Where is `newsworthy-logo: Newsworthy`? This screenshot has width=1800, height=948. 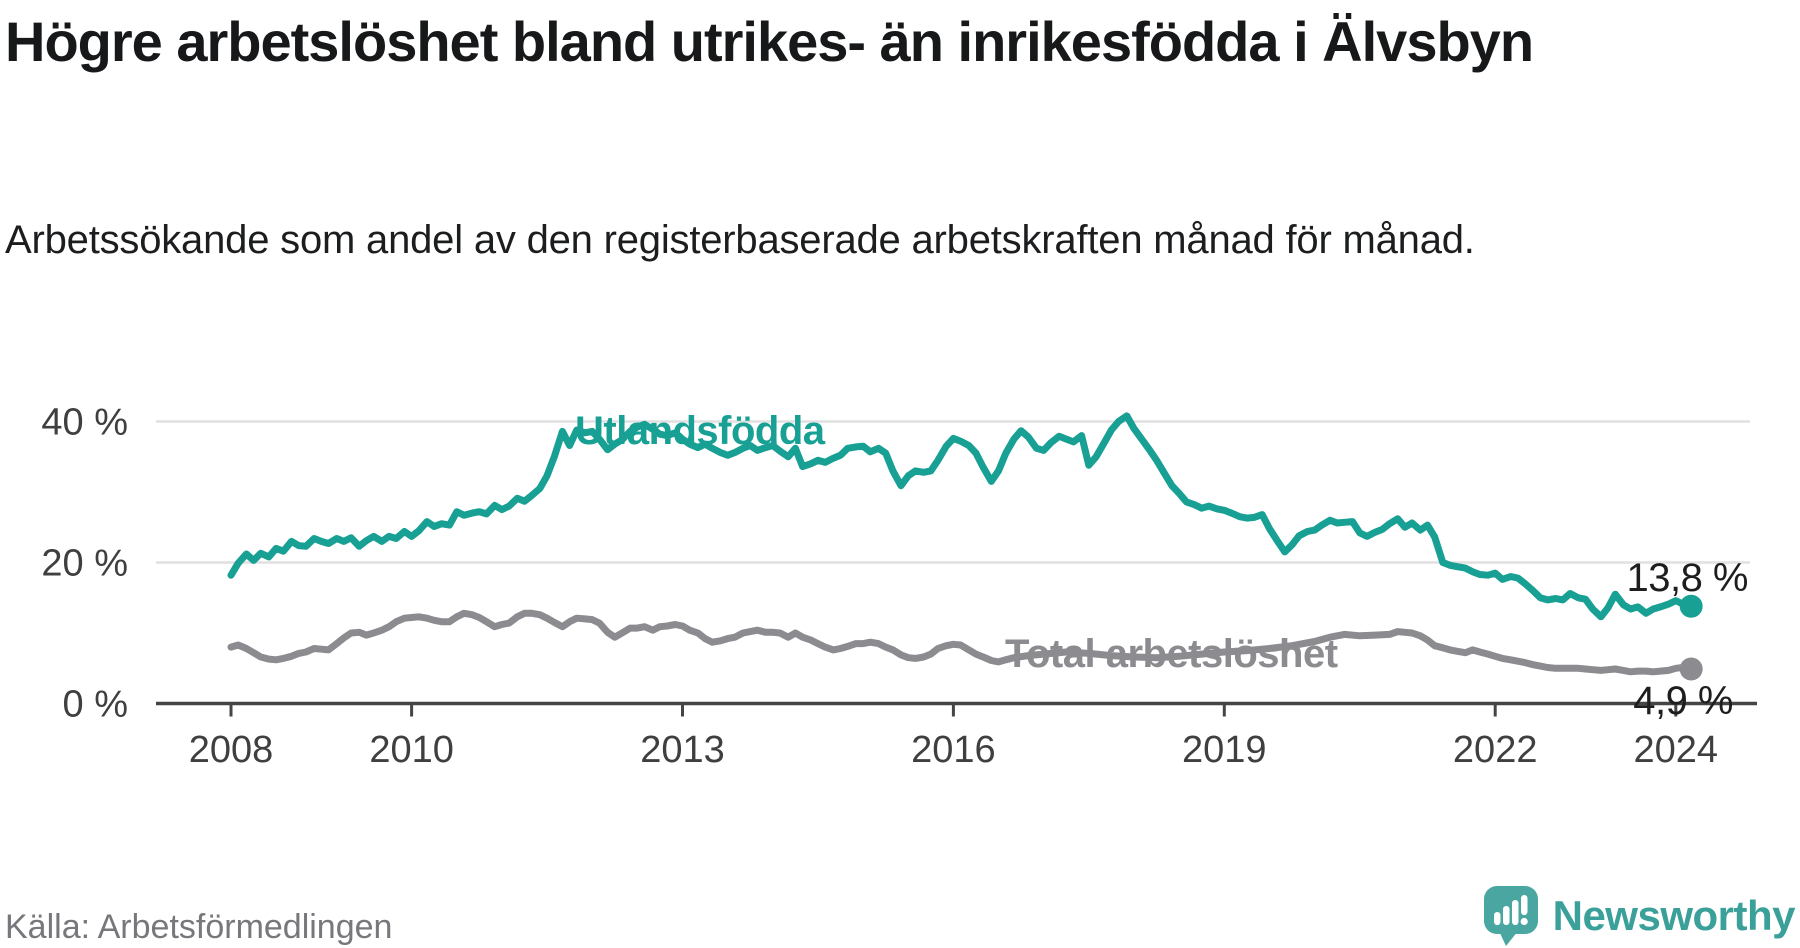
newsworthy-logo: Newsworthy is located at coordinates (1639, 916).